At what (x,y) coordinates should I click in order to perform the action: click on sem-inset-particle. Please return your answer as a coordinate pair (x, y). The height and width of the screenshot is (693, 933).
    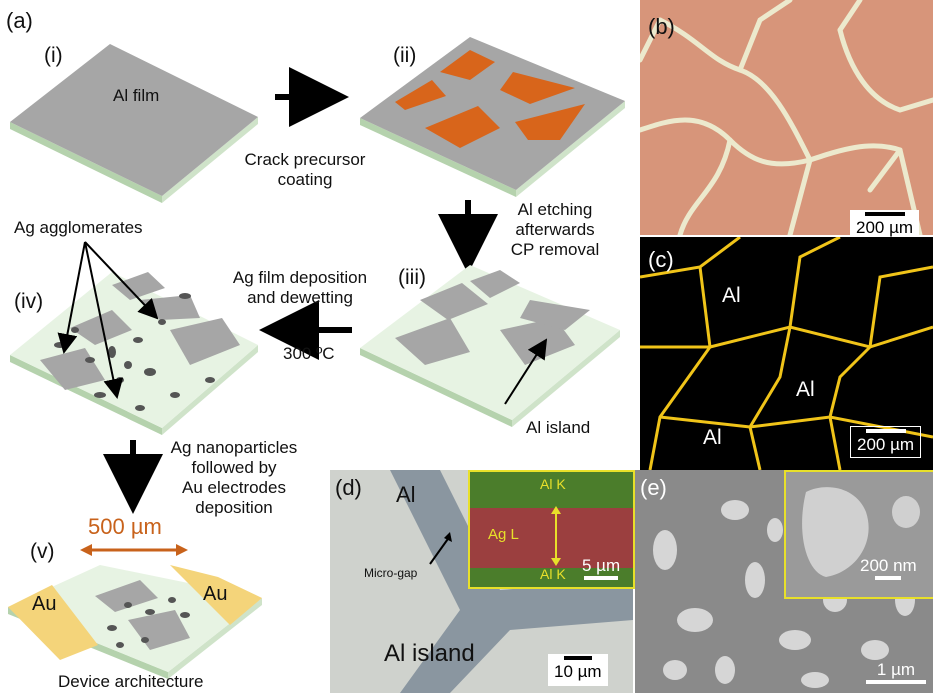
    Looking at the image, I should click on (861, 532).